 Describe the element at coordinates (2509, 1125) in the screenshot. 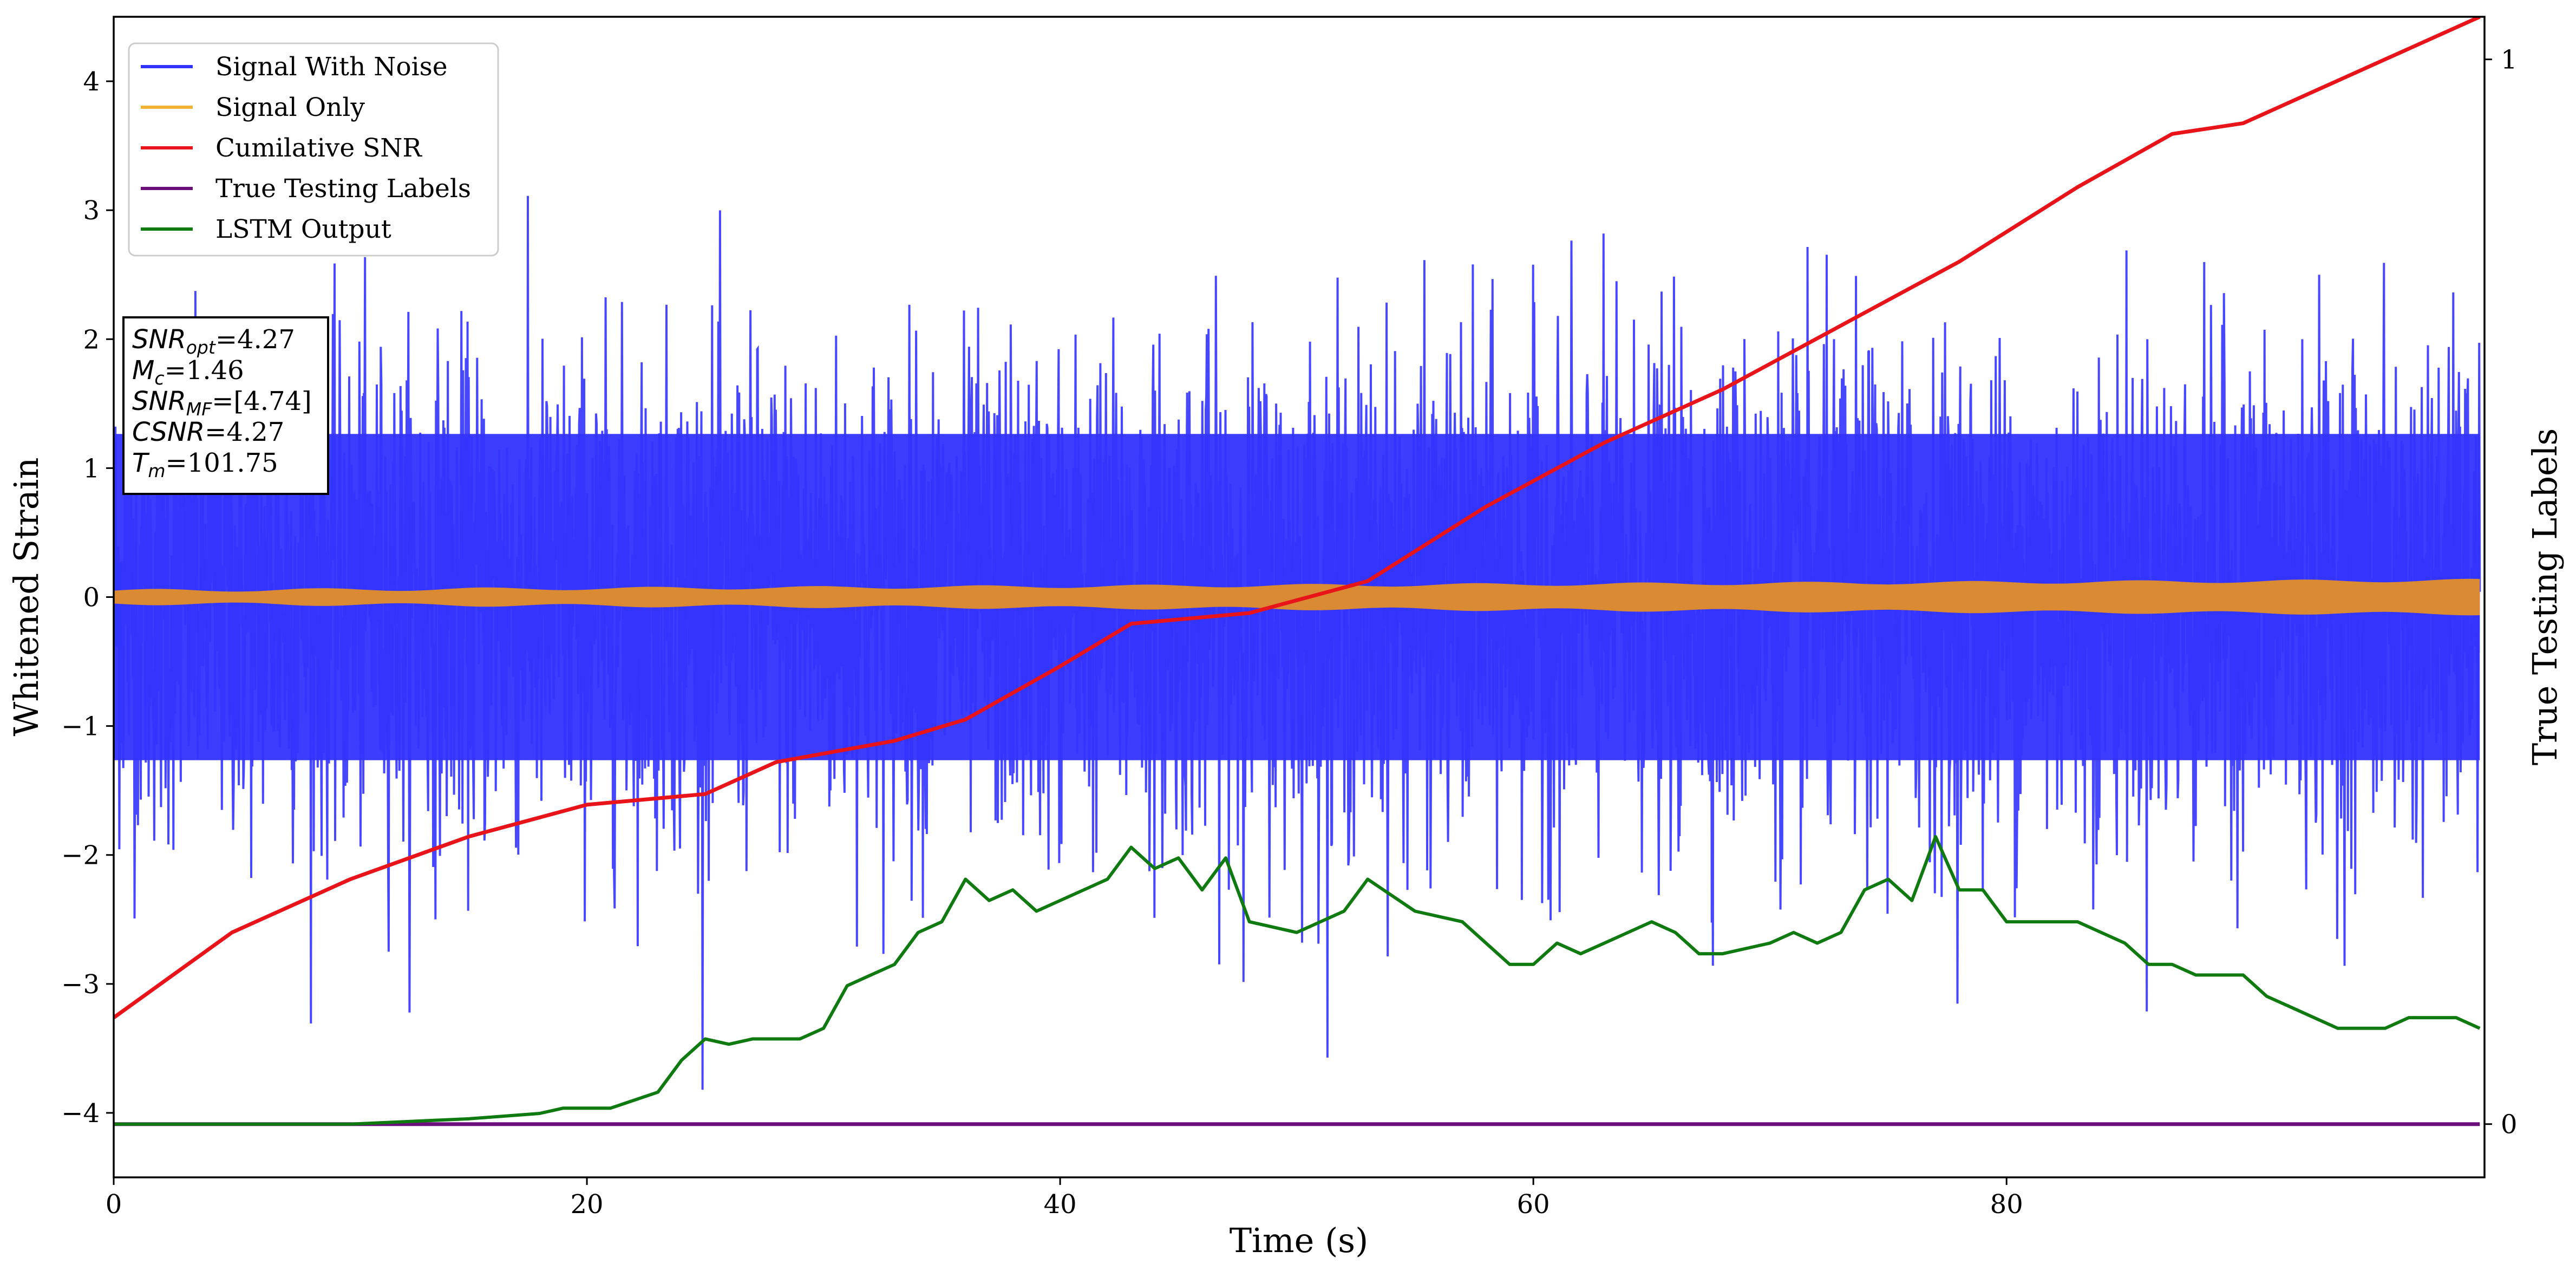

I see `y2-tick-label: 0` at that location.